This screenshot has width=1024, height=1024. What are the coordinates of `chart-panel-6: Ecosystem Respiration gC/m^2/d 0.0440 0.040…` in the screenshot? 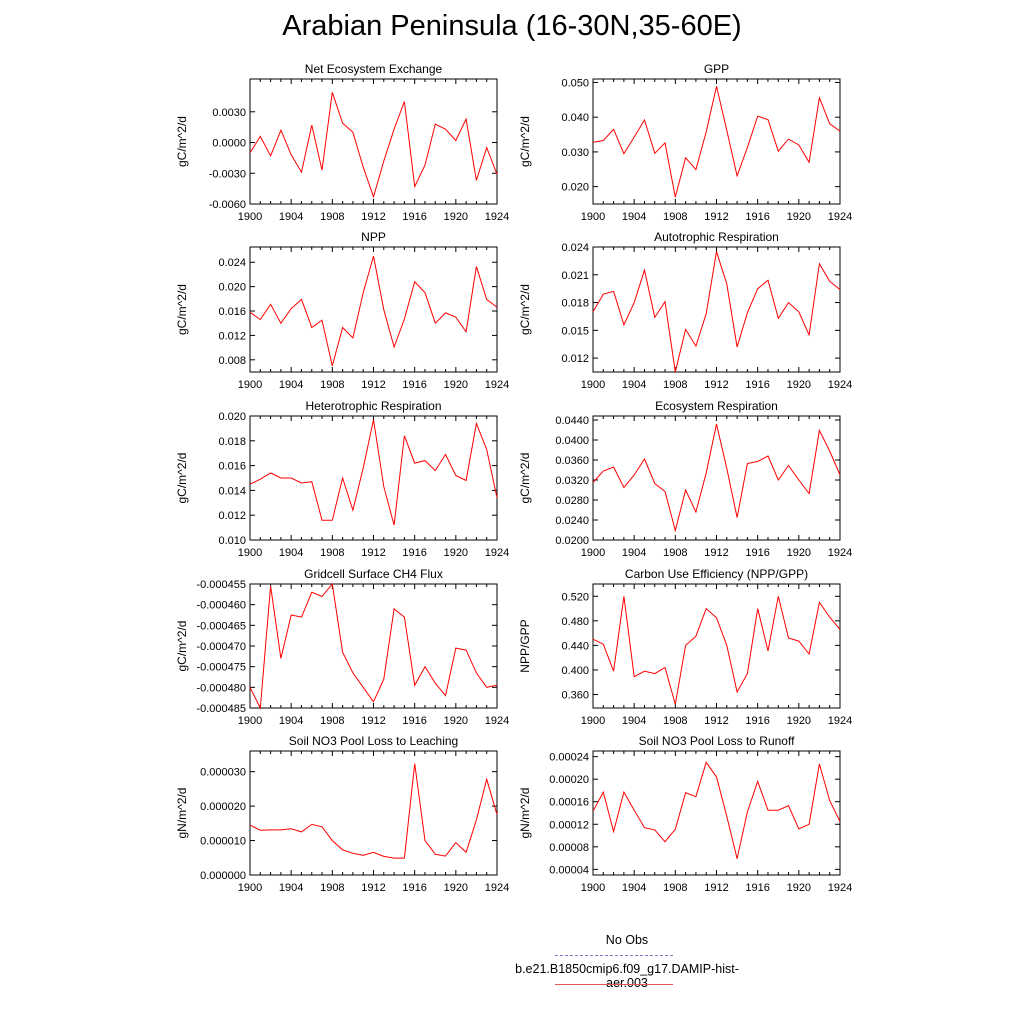 It's located at (685, 479).